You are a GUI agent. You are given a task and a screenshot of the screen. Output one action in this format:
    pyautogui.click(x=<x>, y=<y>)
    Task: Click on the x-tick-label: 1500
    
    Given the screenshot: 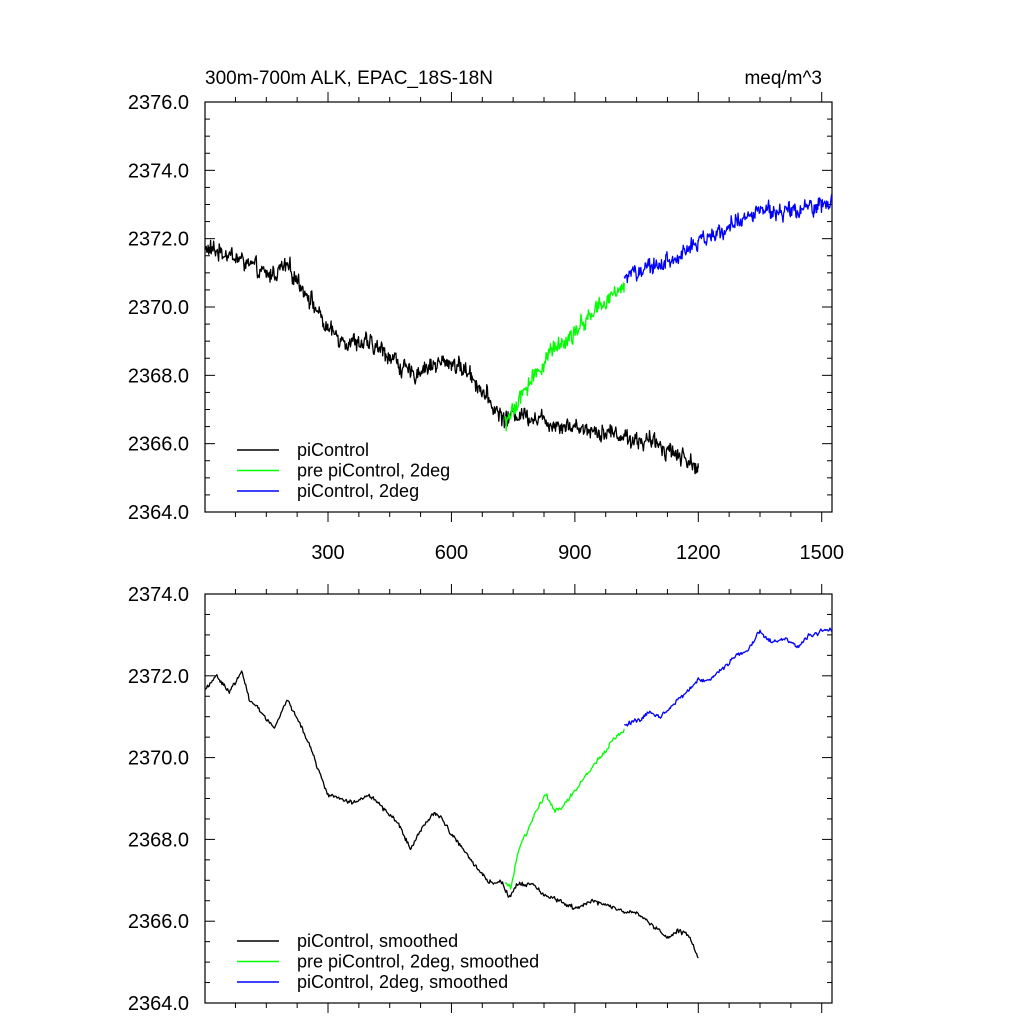 What is the action you would take?
    pyautogui.click(x=821, y=553)
    